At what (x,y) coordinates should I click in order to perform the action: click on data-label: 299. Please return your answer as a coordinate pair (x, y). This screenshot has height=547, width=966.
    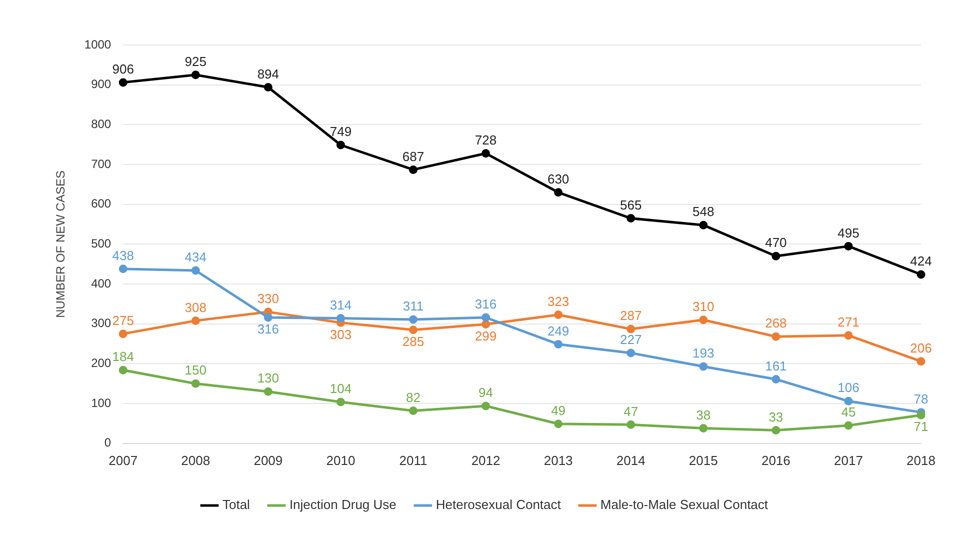
    Looking at the image, I should click on (485, 336).